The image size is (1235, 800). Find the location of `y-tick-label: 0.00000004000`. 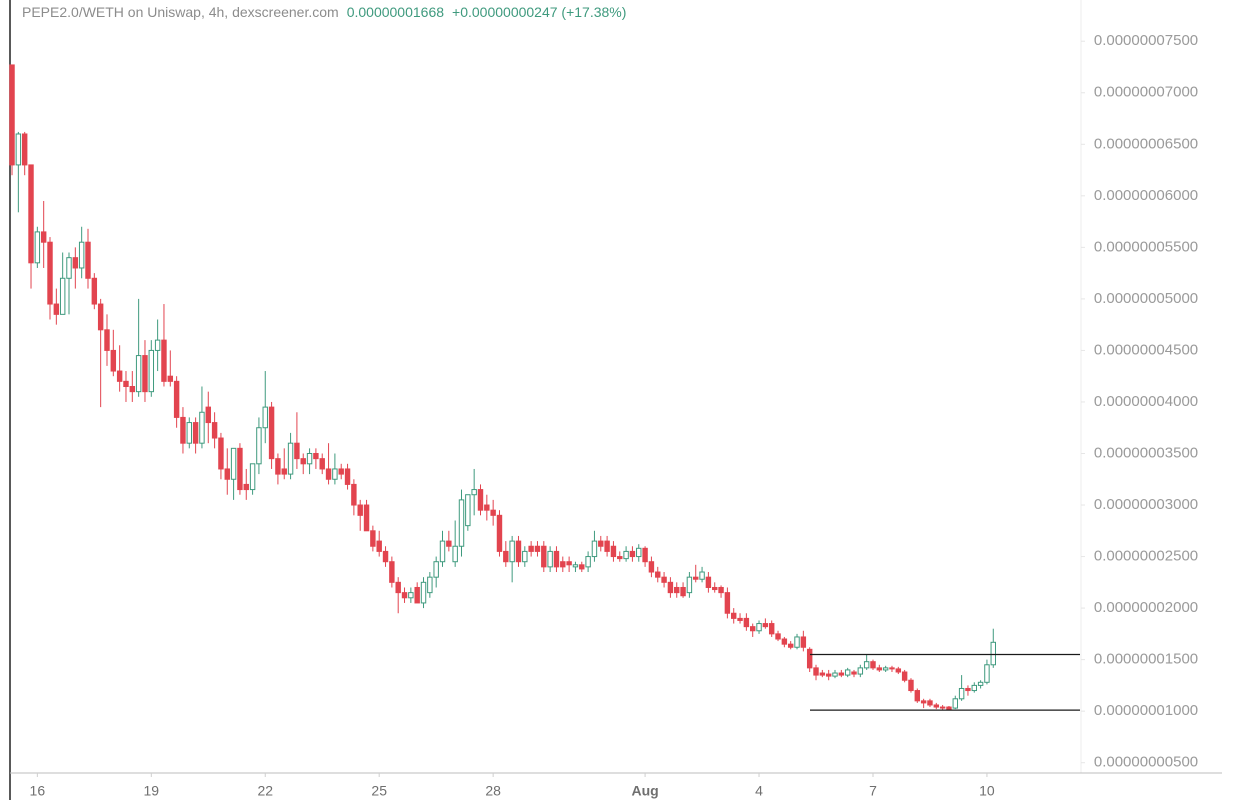

y-tick-label: 0.00000004000 is located at coordinates (1146, 401).